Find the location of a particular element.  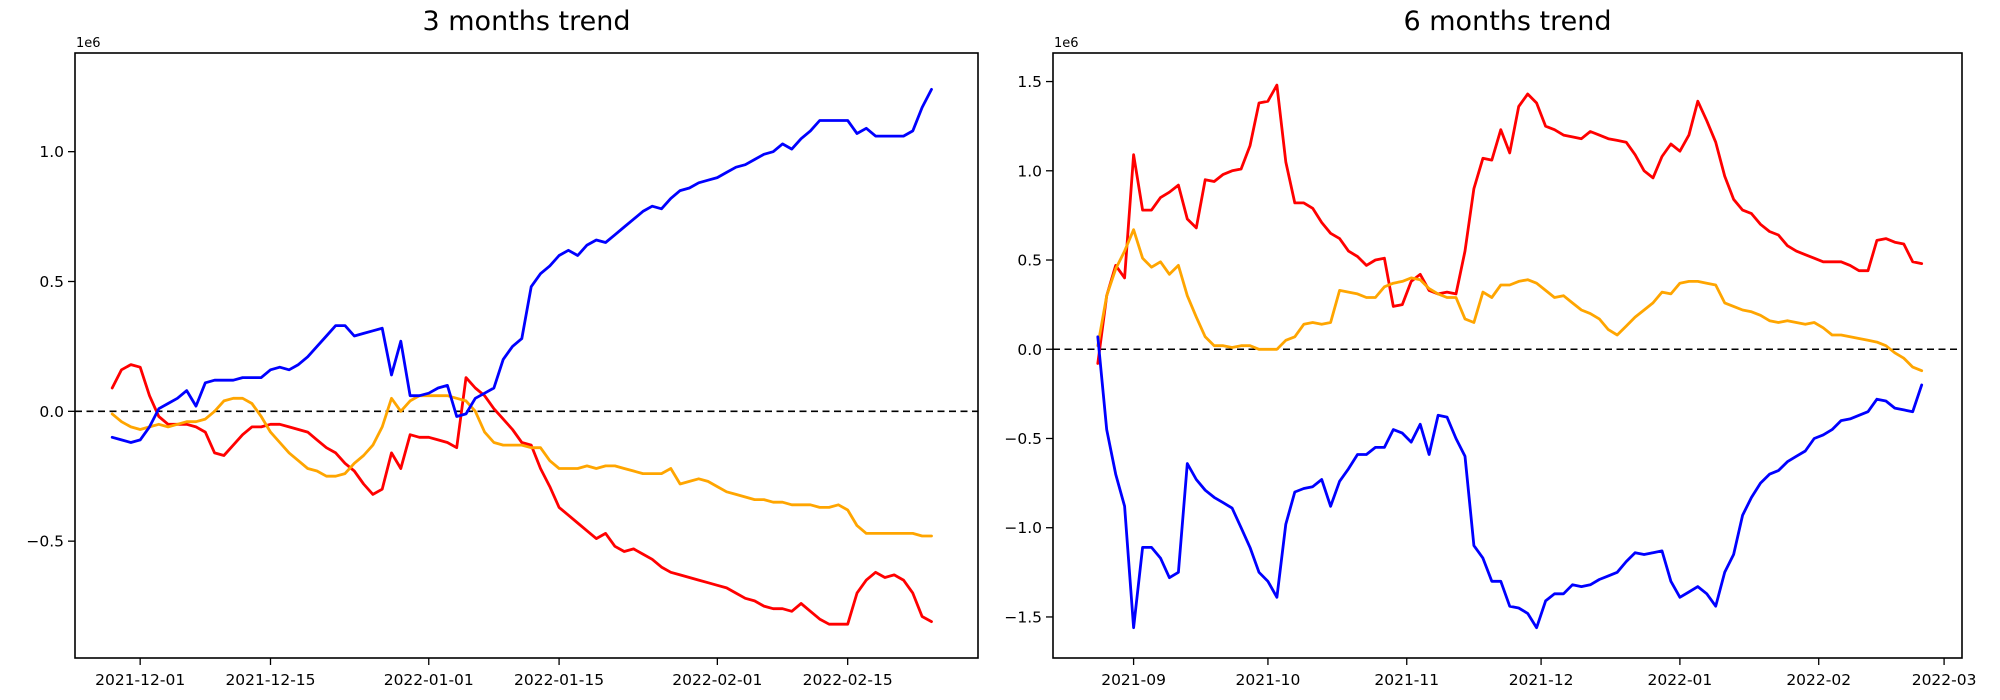

x-tick-label: 2021-12-15 is located at coordinates (270, 680).